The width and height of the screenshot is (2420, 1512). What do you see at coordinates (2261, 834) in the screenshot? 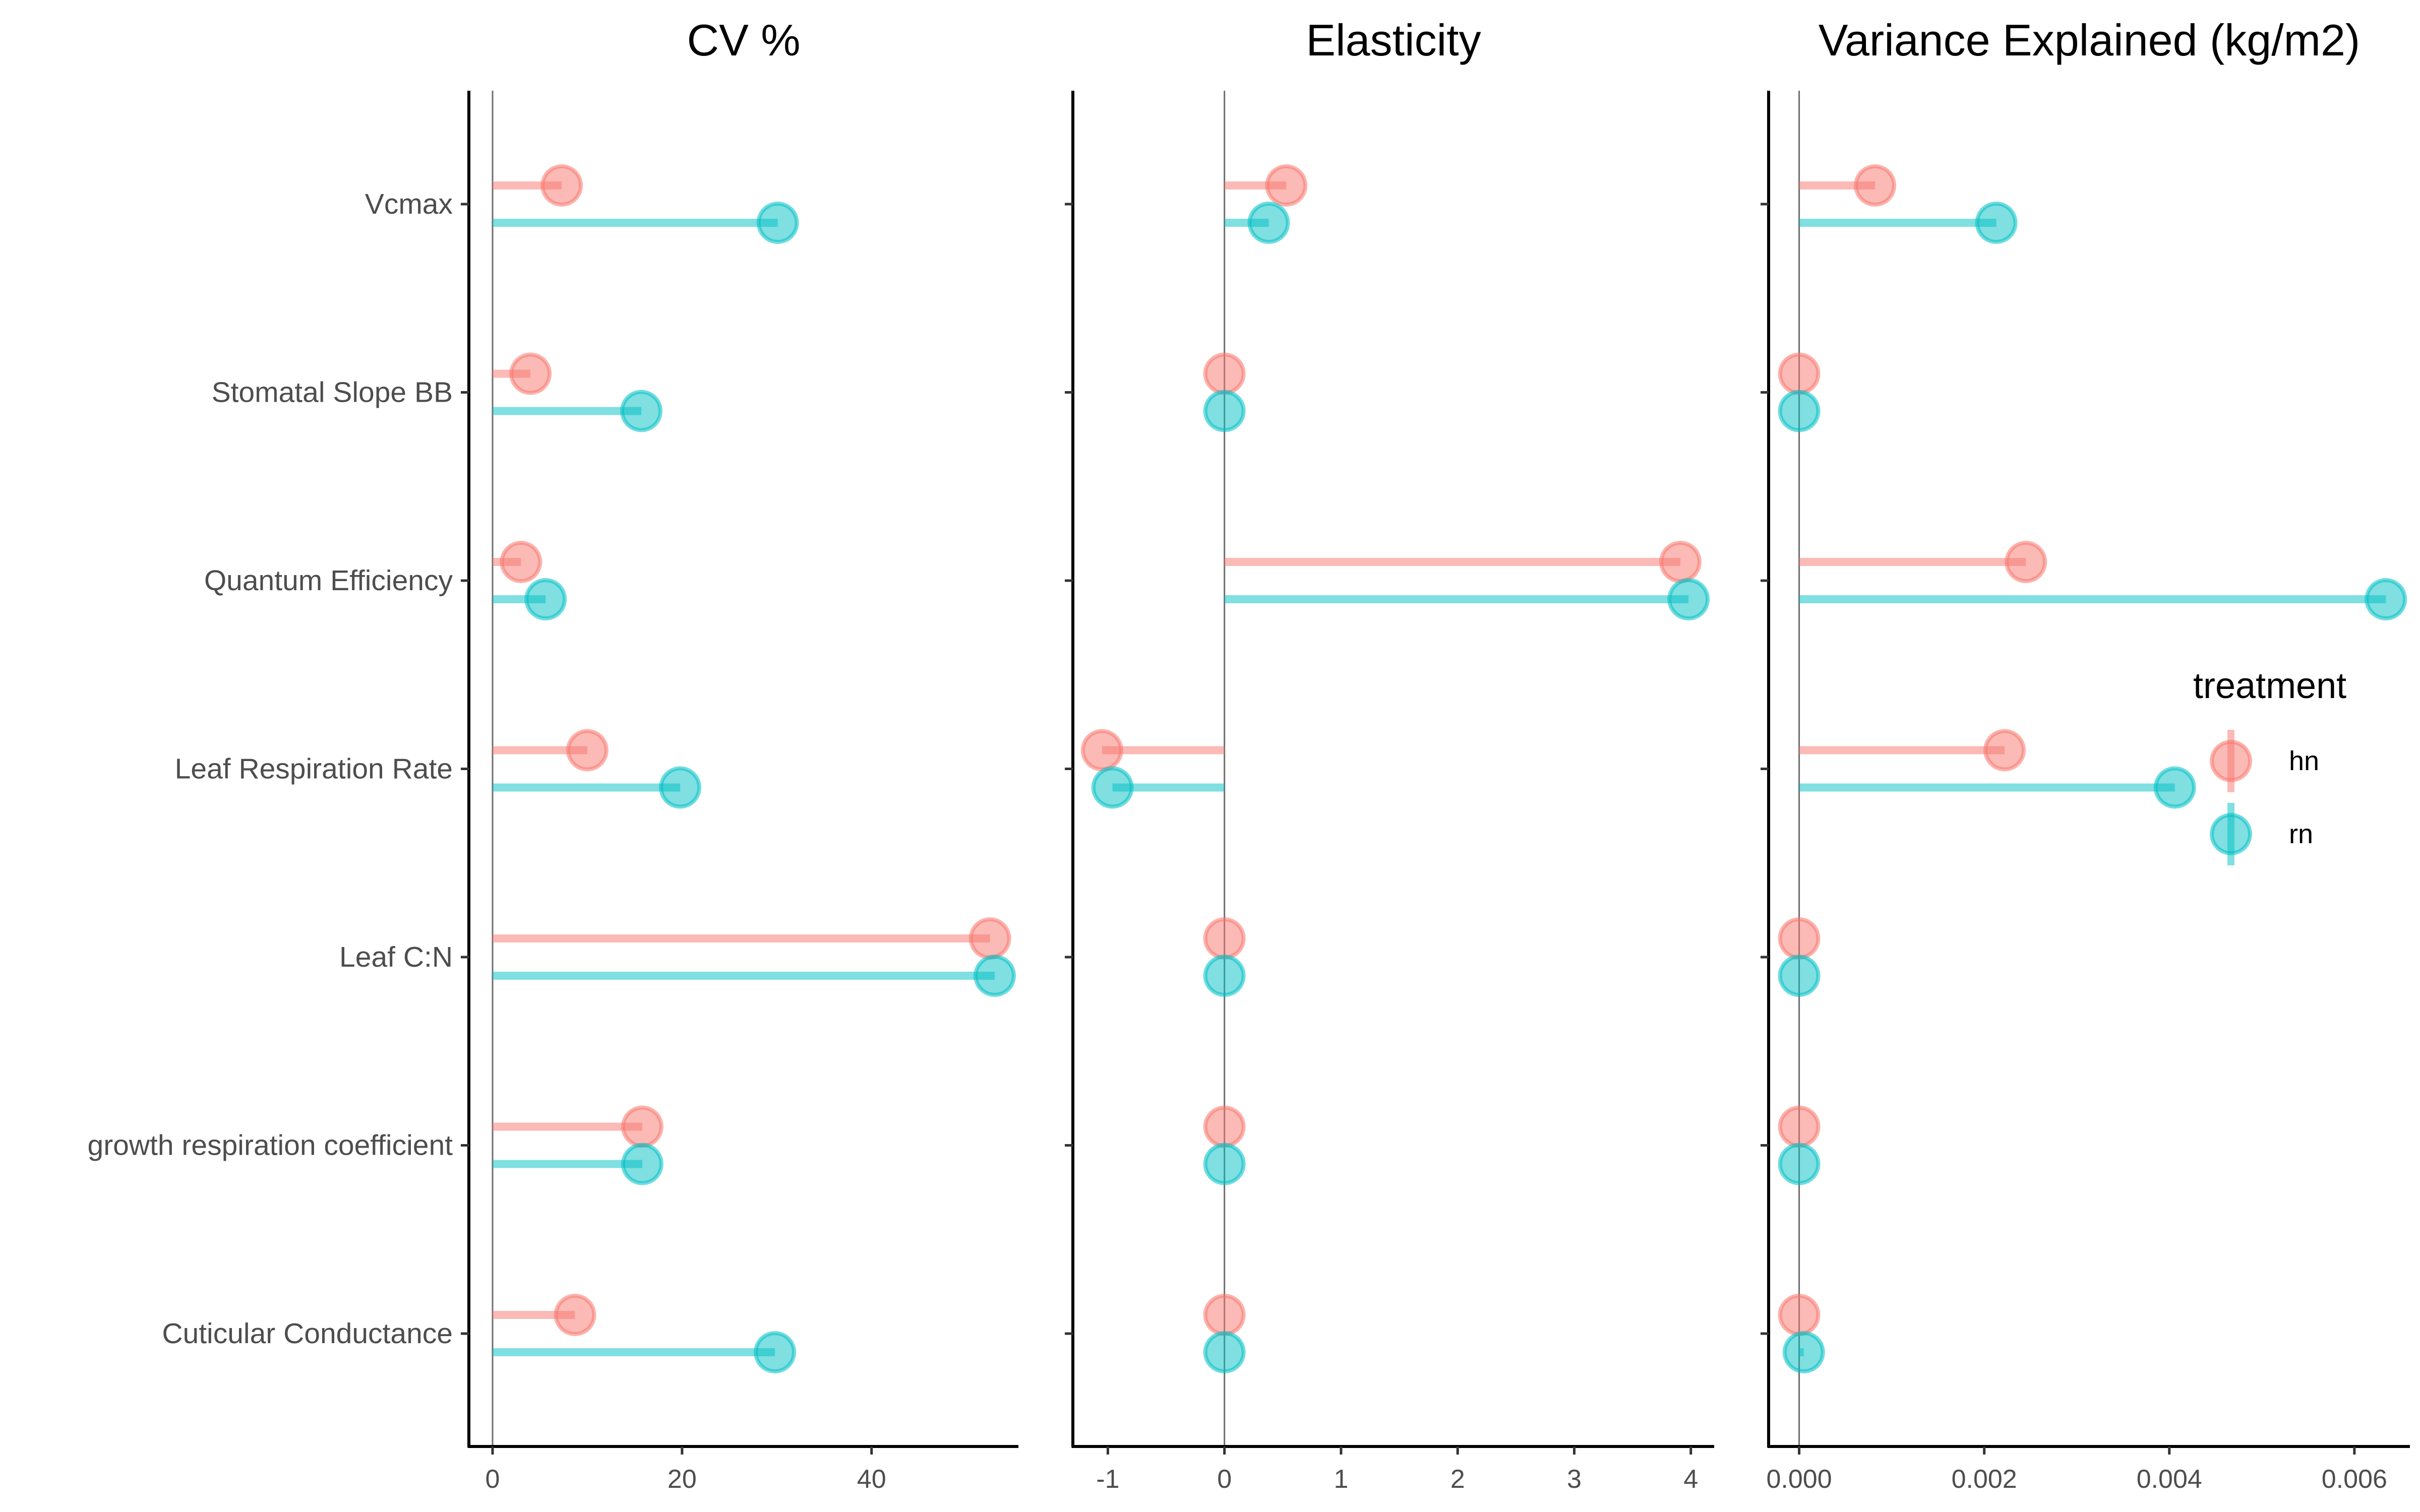
I see `legend-entry-rn: rn` at bounding box center [2261, 834].